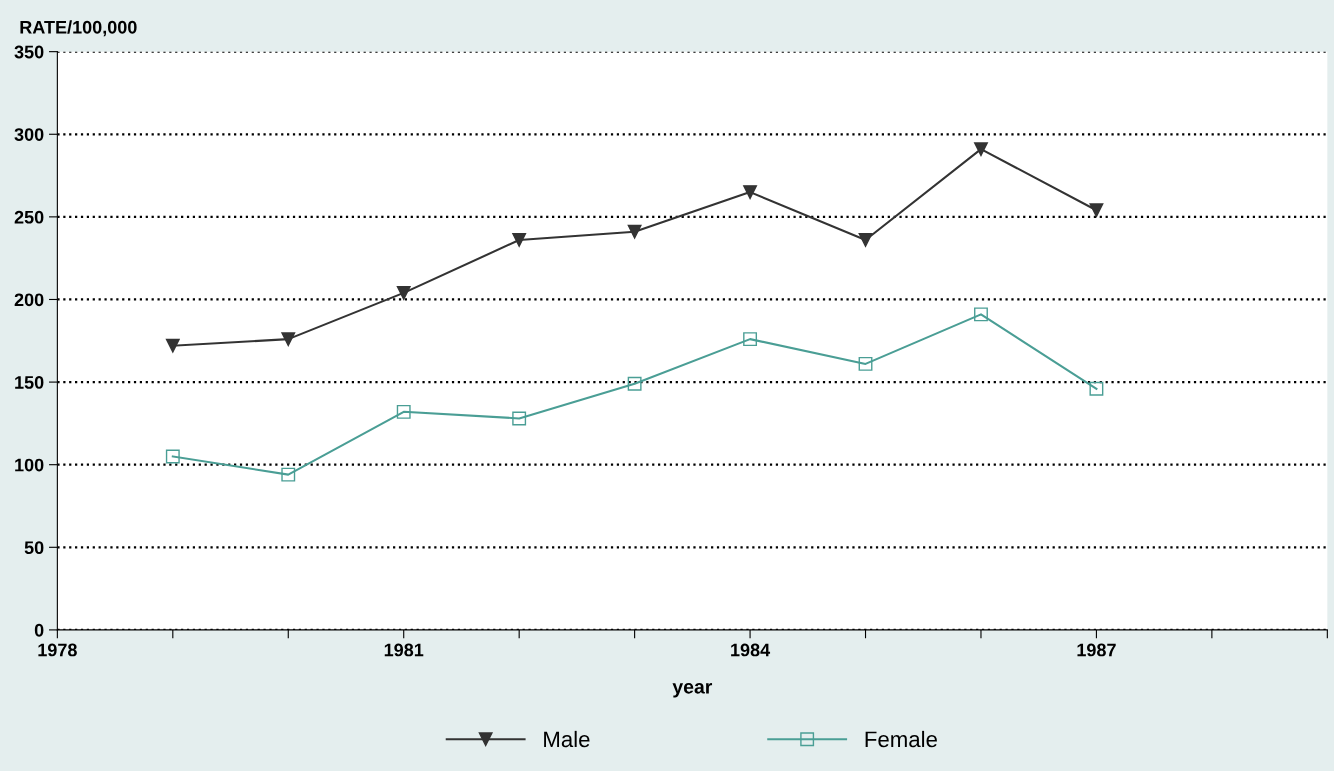 The image size is (1334, 771). Describe the element at coordinates (901, 739) in the screenshot. I see `legend-label: Female` at that location.